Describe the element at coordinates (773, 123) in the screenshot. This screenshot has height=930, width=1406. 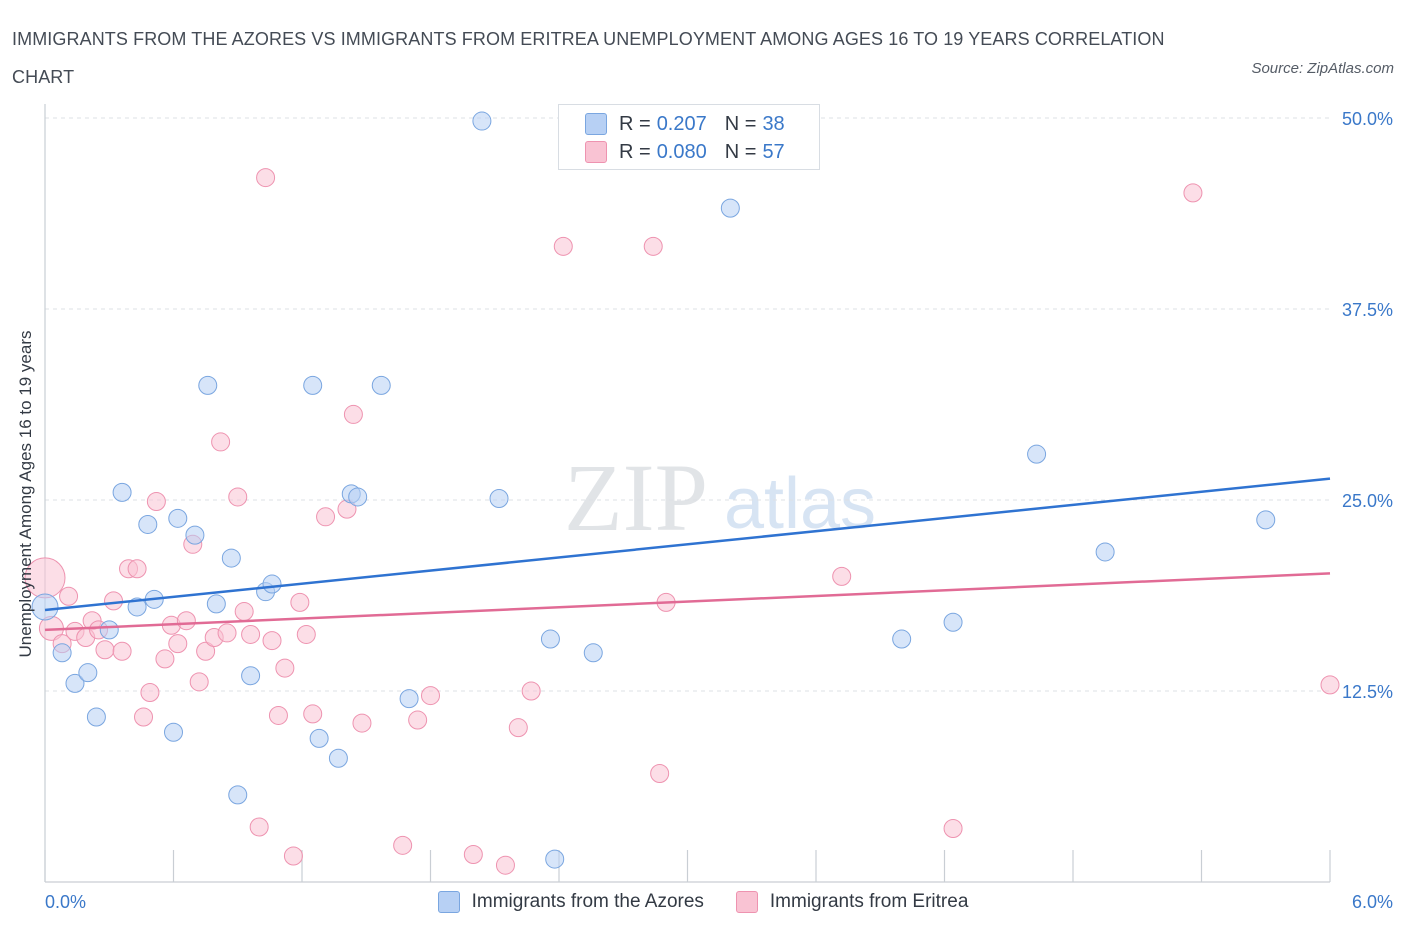
I see `n-value: 38` at that location.